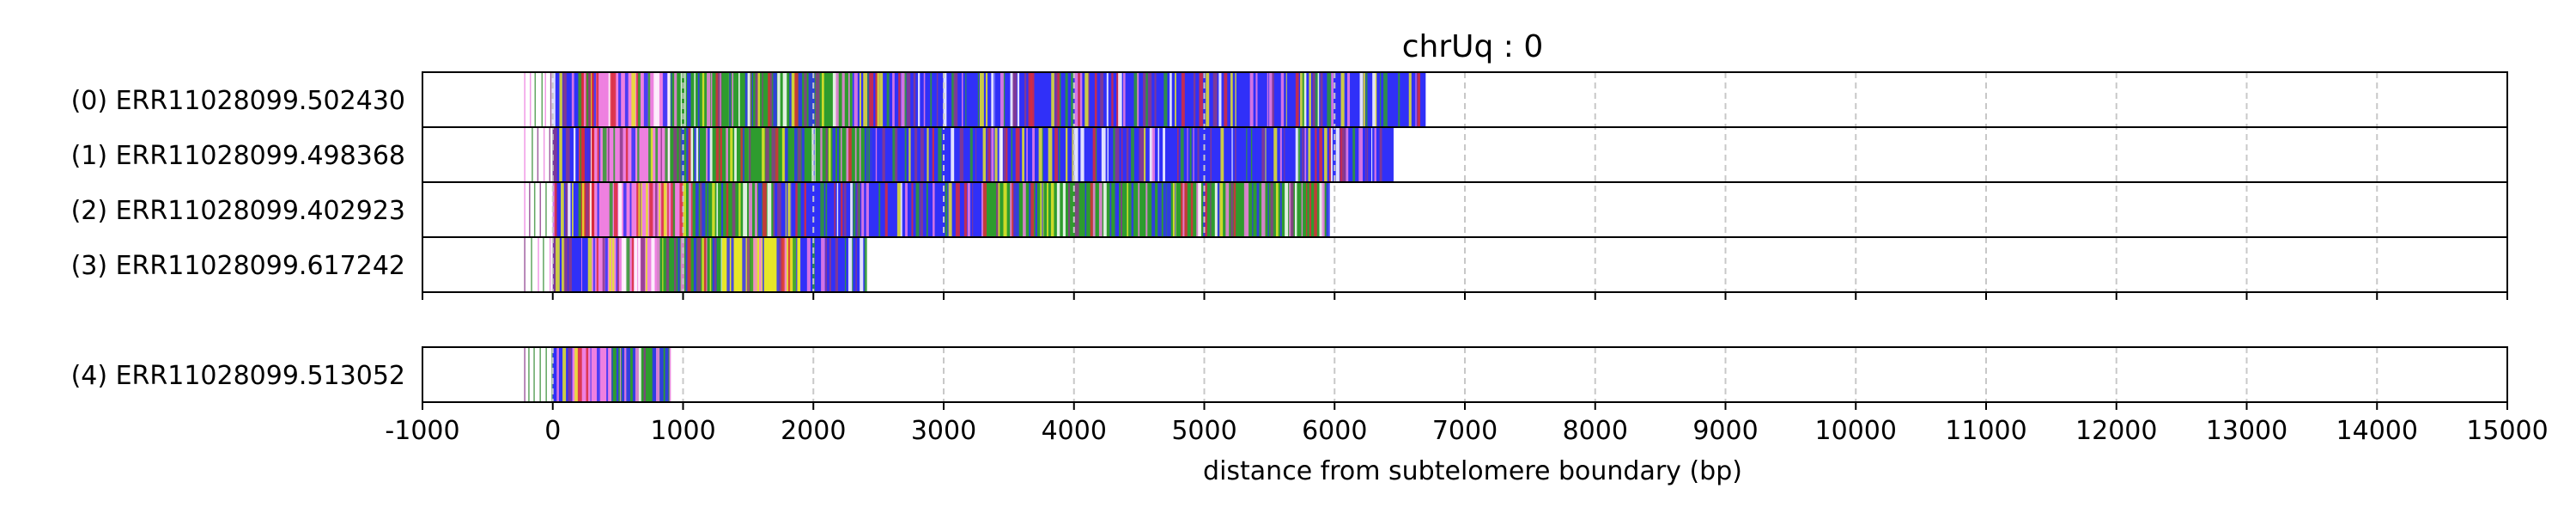 The image size is (2576, 519). What do you see at coordinates (1465, 431) in the screenshot?
I see `x-tick-label: 7000` at bounding box center [1465, 431].